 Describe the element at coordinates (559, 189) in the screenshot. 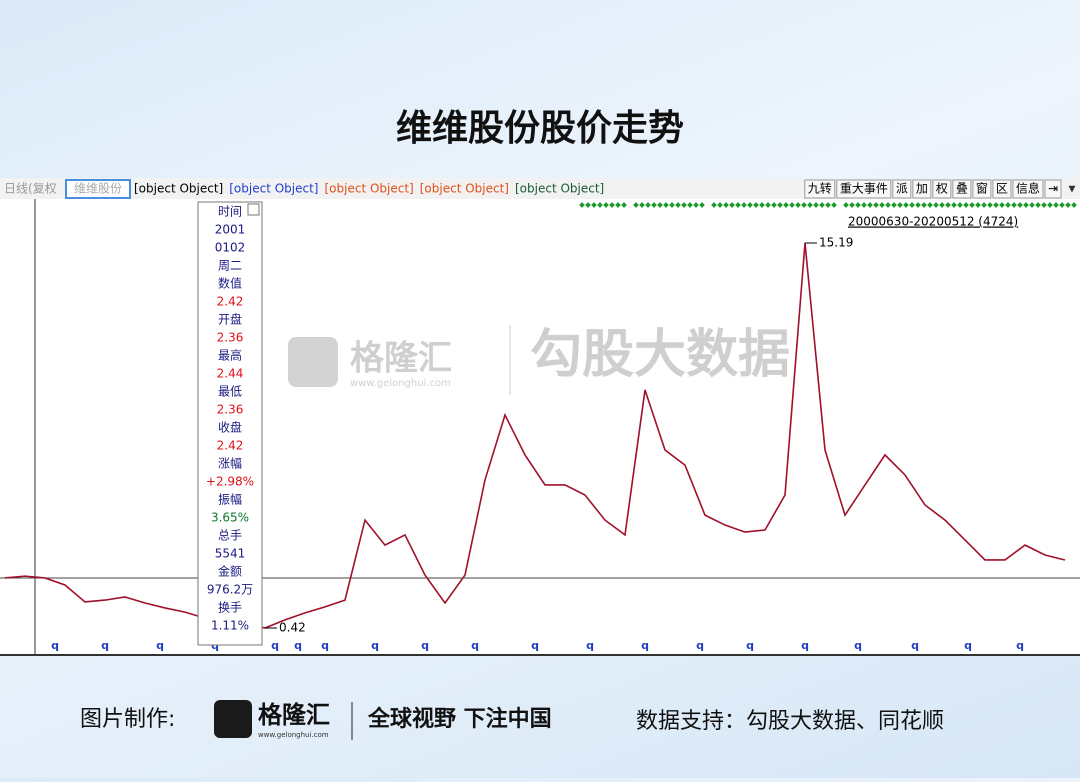

I see `ma-label: [object Object]` at that location.